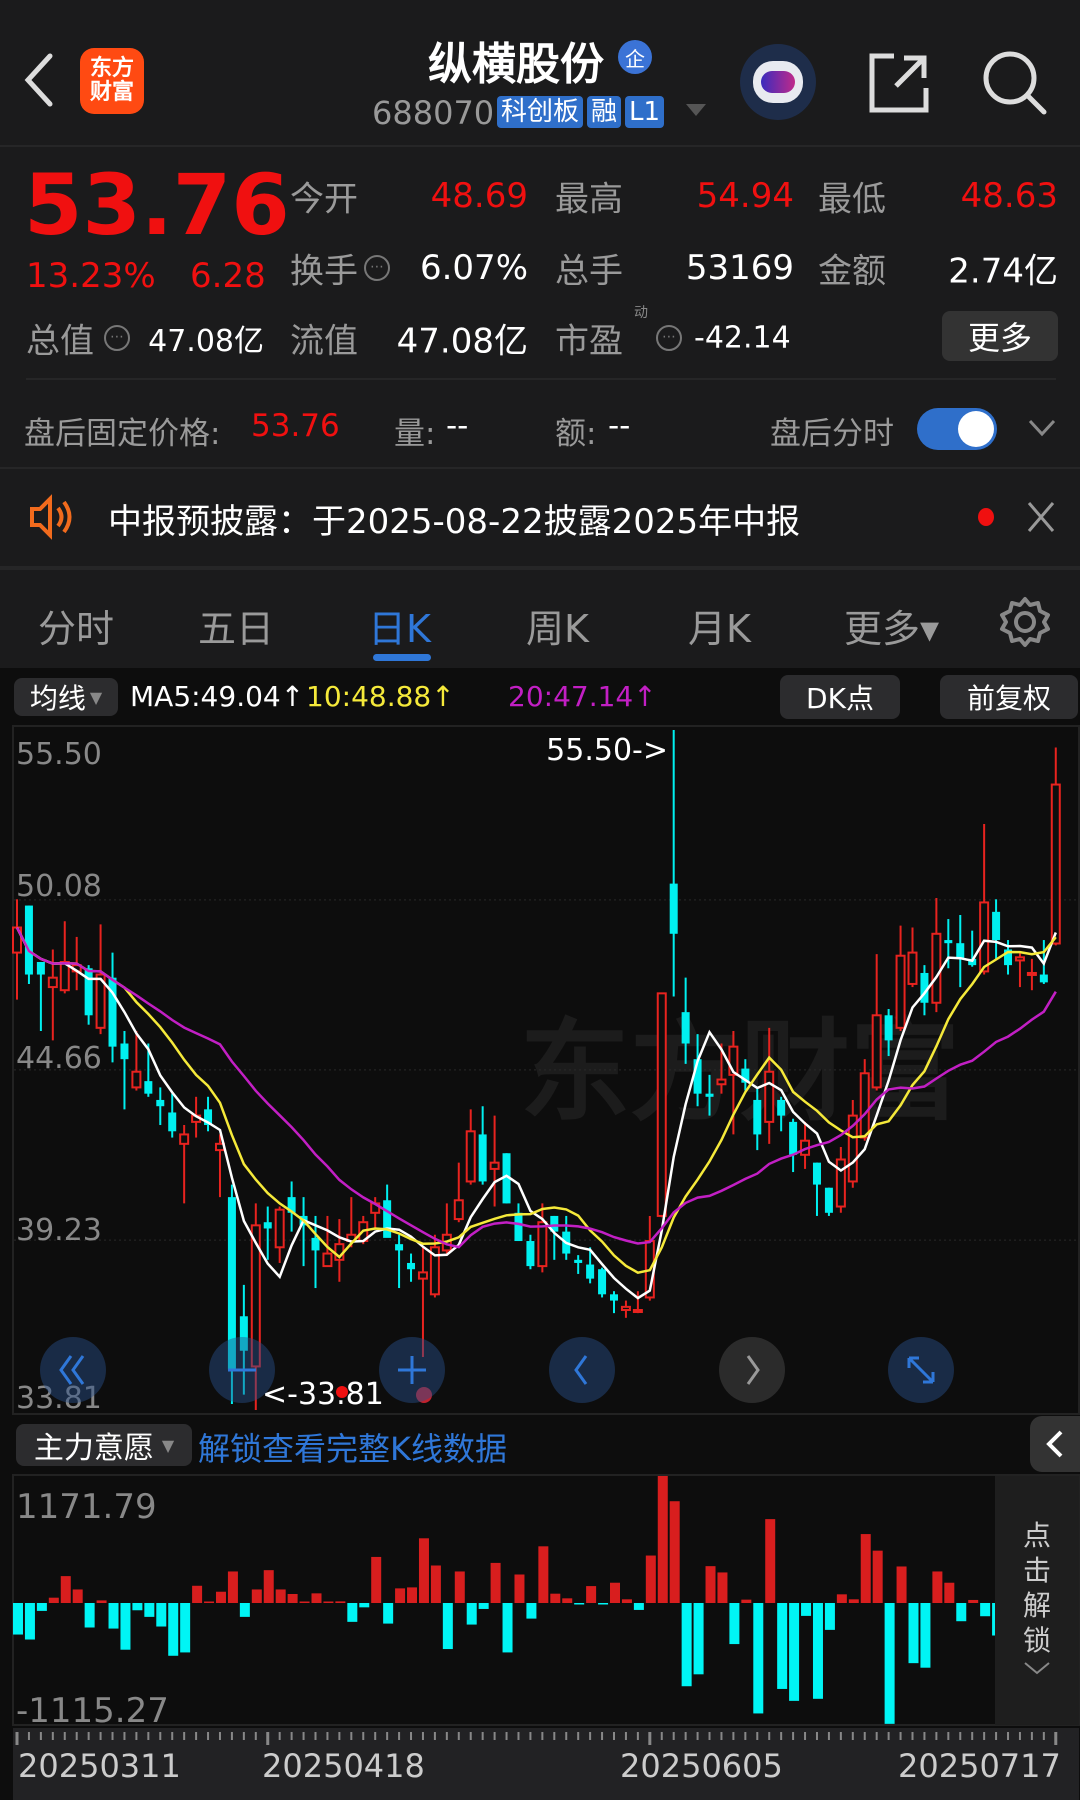 This screenshot has width=1080, height=1800. Describe the element at coordinates (619, 426) in the screenshot. I see `after-hours-amount: --` at that location.